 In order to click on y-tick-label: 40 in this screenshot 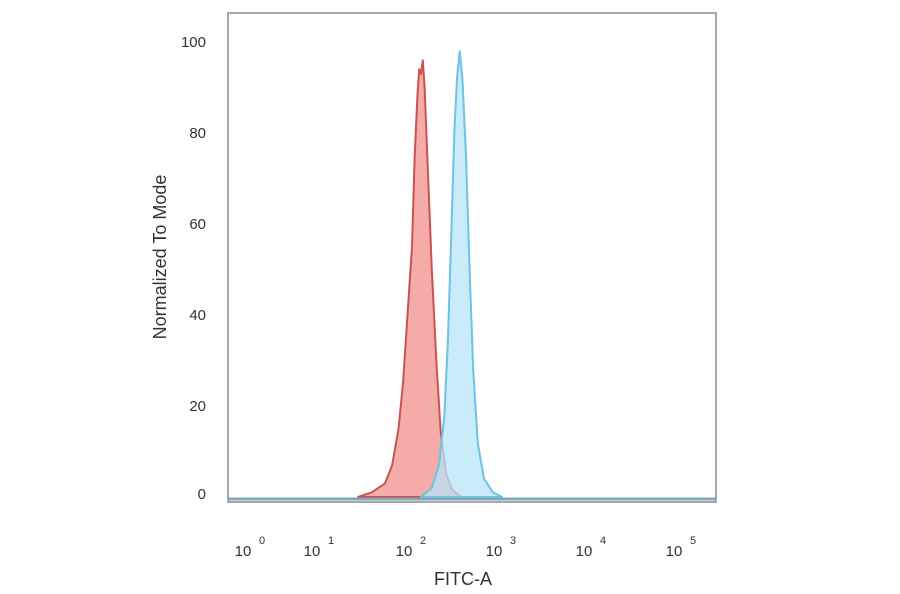, I will do `click(197, 315)`.